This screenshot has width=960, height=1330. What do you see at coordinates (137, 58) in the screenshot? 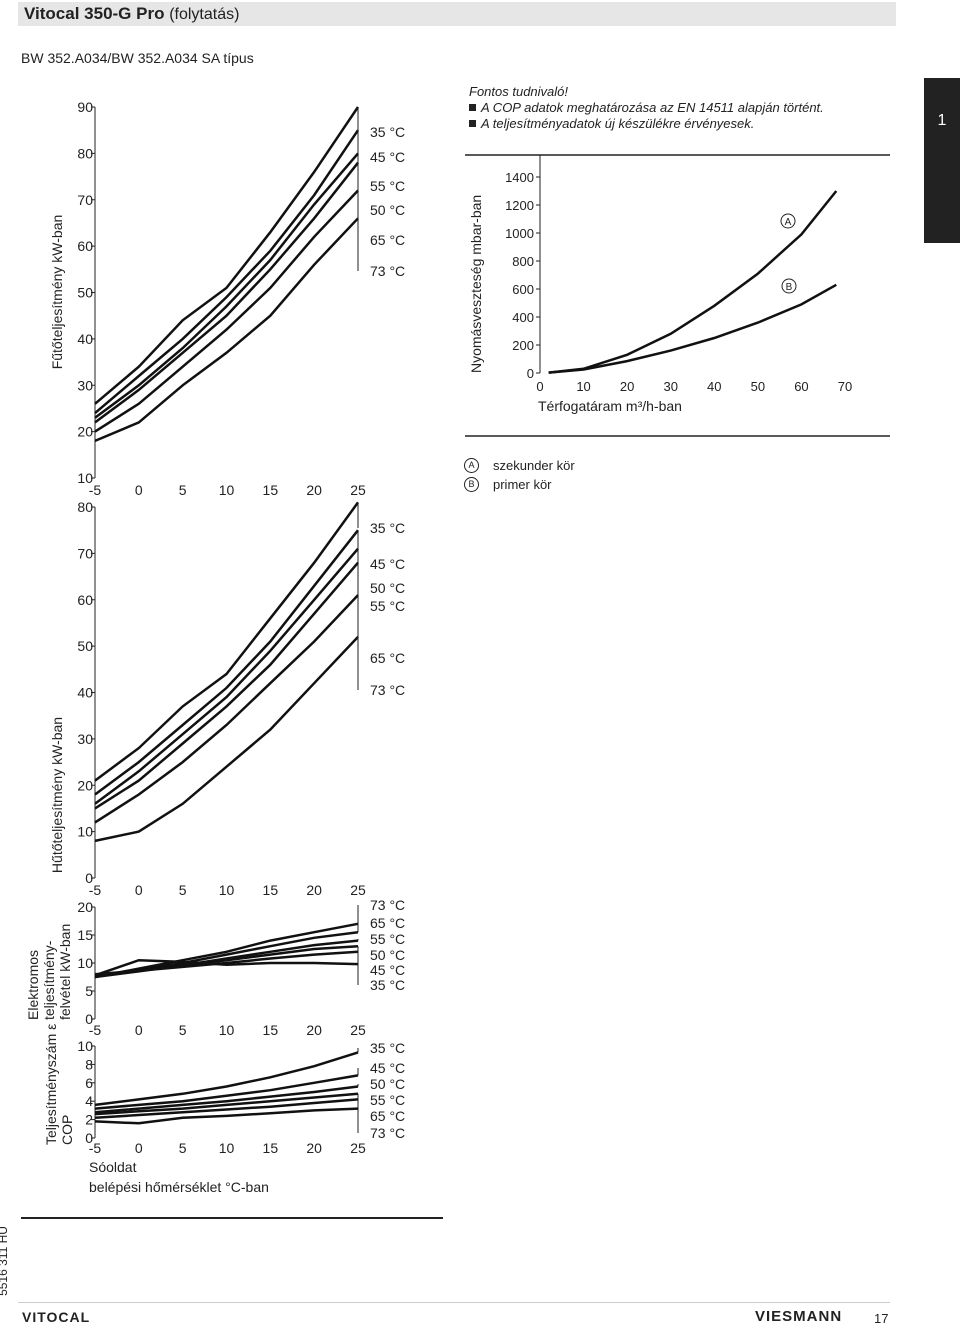
I see `model-subtitle: BW 352.A034/BW 352.A034 SA típus` at bounding box center [137, 58].